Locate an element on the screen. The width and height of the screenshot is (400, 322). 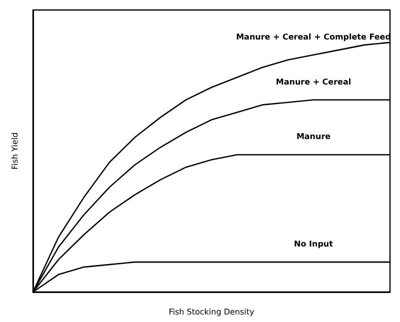
series-label: Manure is located at coordinates (314, 137).